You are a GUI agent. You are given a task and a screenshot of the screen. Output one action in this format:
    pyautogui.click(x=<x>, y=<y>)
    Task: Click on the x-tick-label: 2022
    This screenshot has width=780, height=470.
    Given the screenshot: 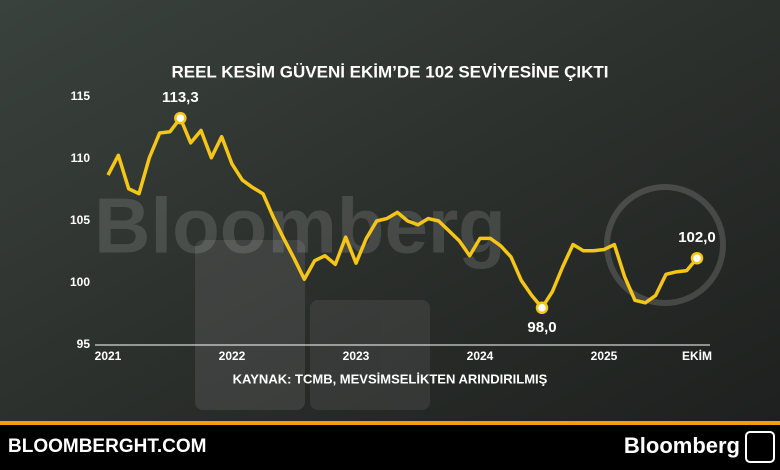 What is the action you would take?
    pyautogui.click(x=232, y=356)
    